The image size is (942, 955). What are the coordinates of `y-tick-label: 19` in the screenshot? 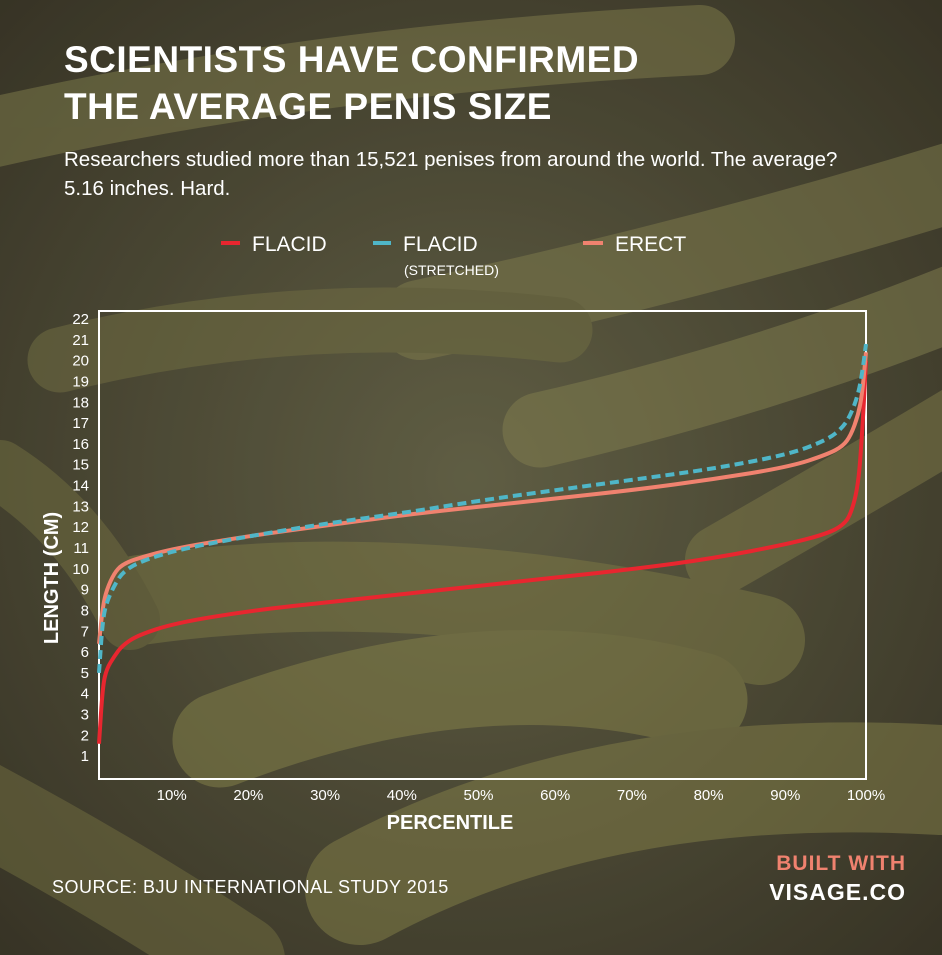 It's located at (80, 381).